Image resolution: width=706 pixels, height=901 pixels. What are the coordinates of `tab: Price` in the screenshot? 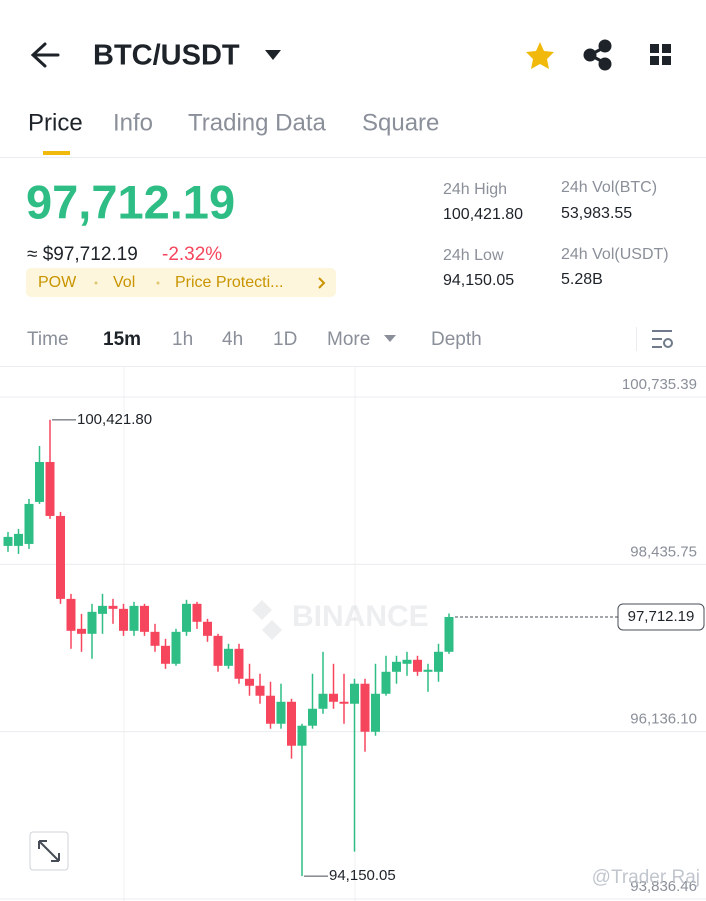 It's located at (55, 122).